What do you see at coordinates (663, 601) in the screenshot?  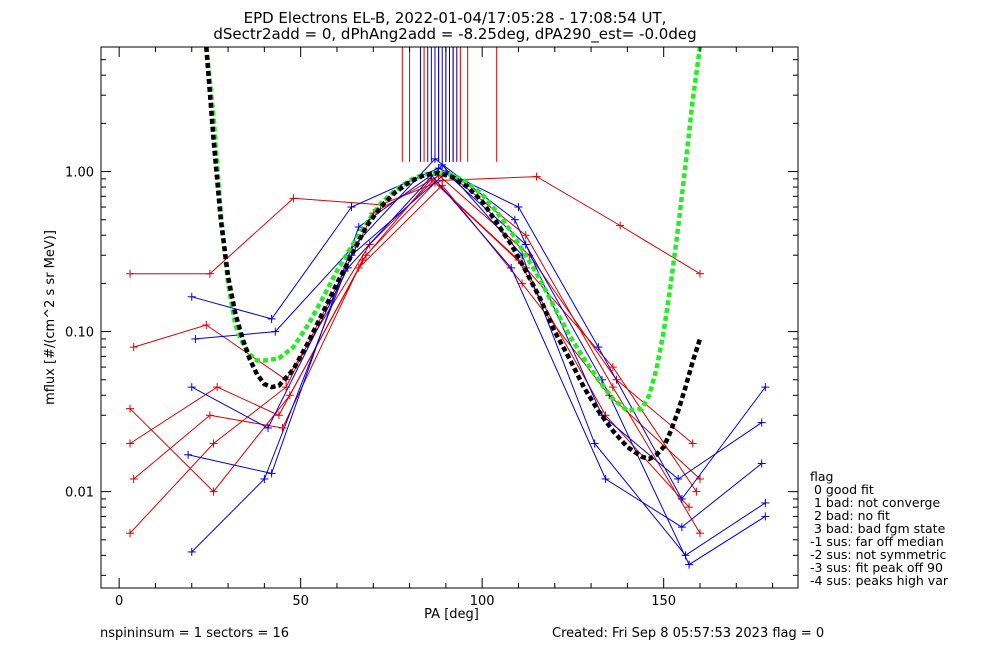 I see `x-tick-label: 150` at bounding box center [663, 601].